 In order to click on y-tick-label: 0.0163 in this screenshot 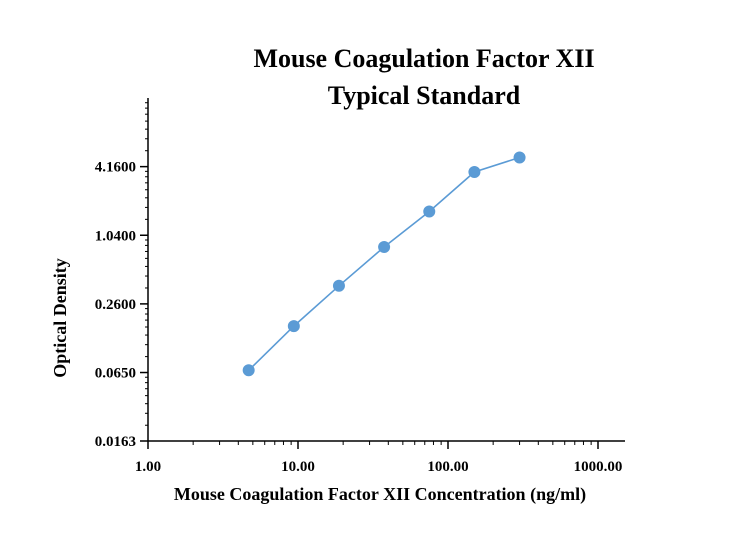, I will do `click(115, 442)`.